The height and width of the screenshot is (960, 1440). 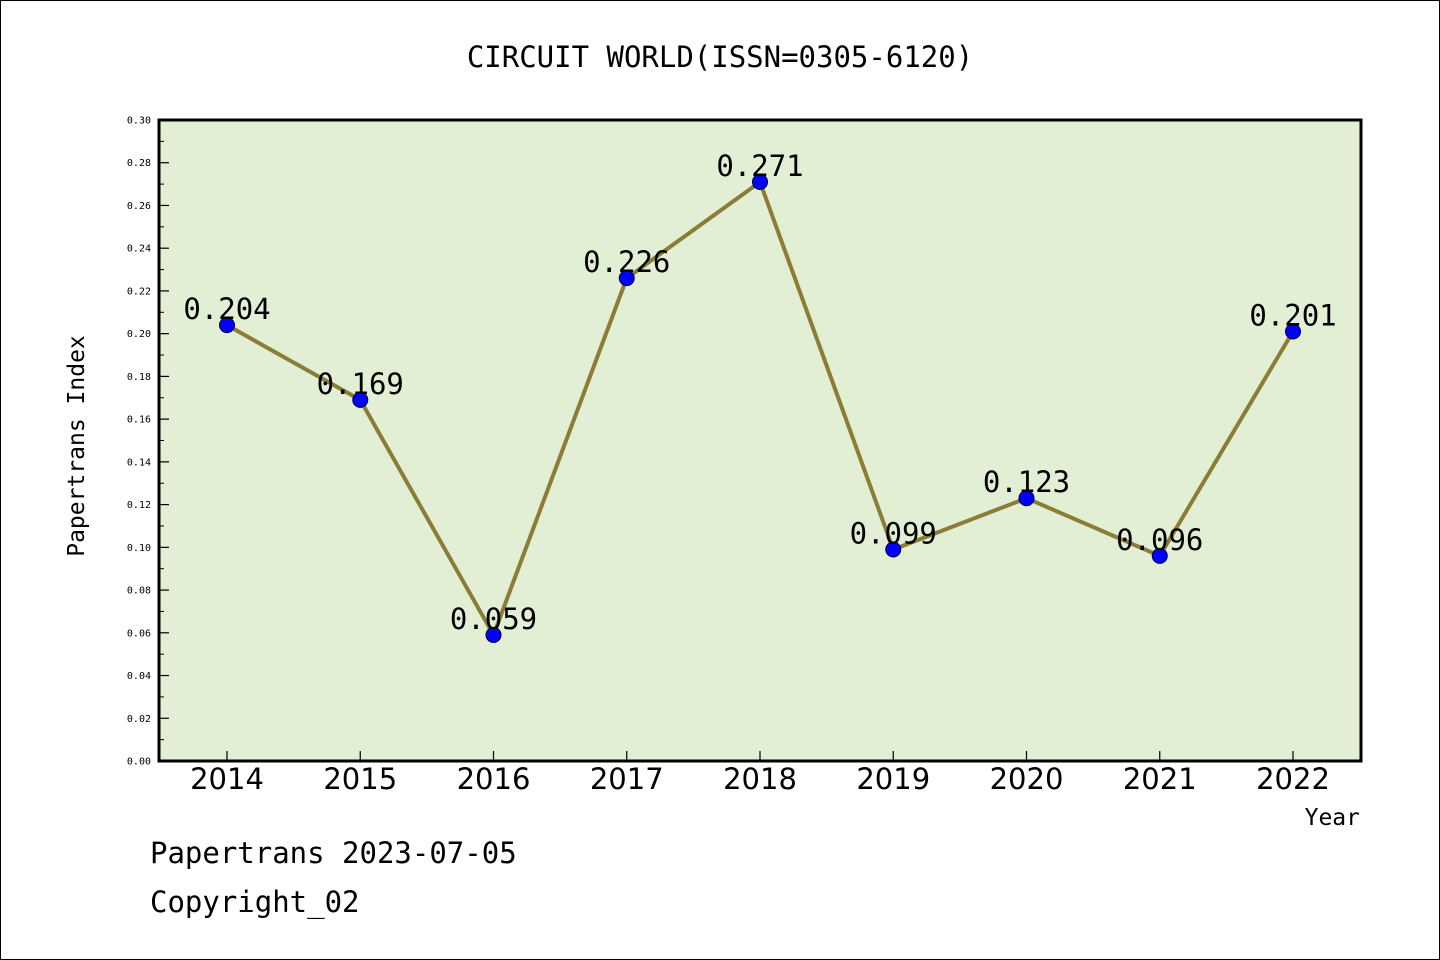 I want to click on y-tick-label: 0.14, so click(x=139, y=462).